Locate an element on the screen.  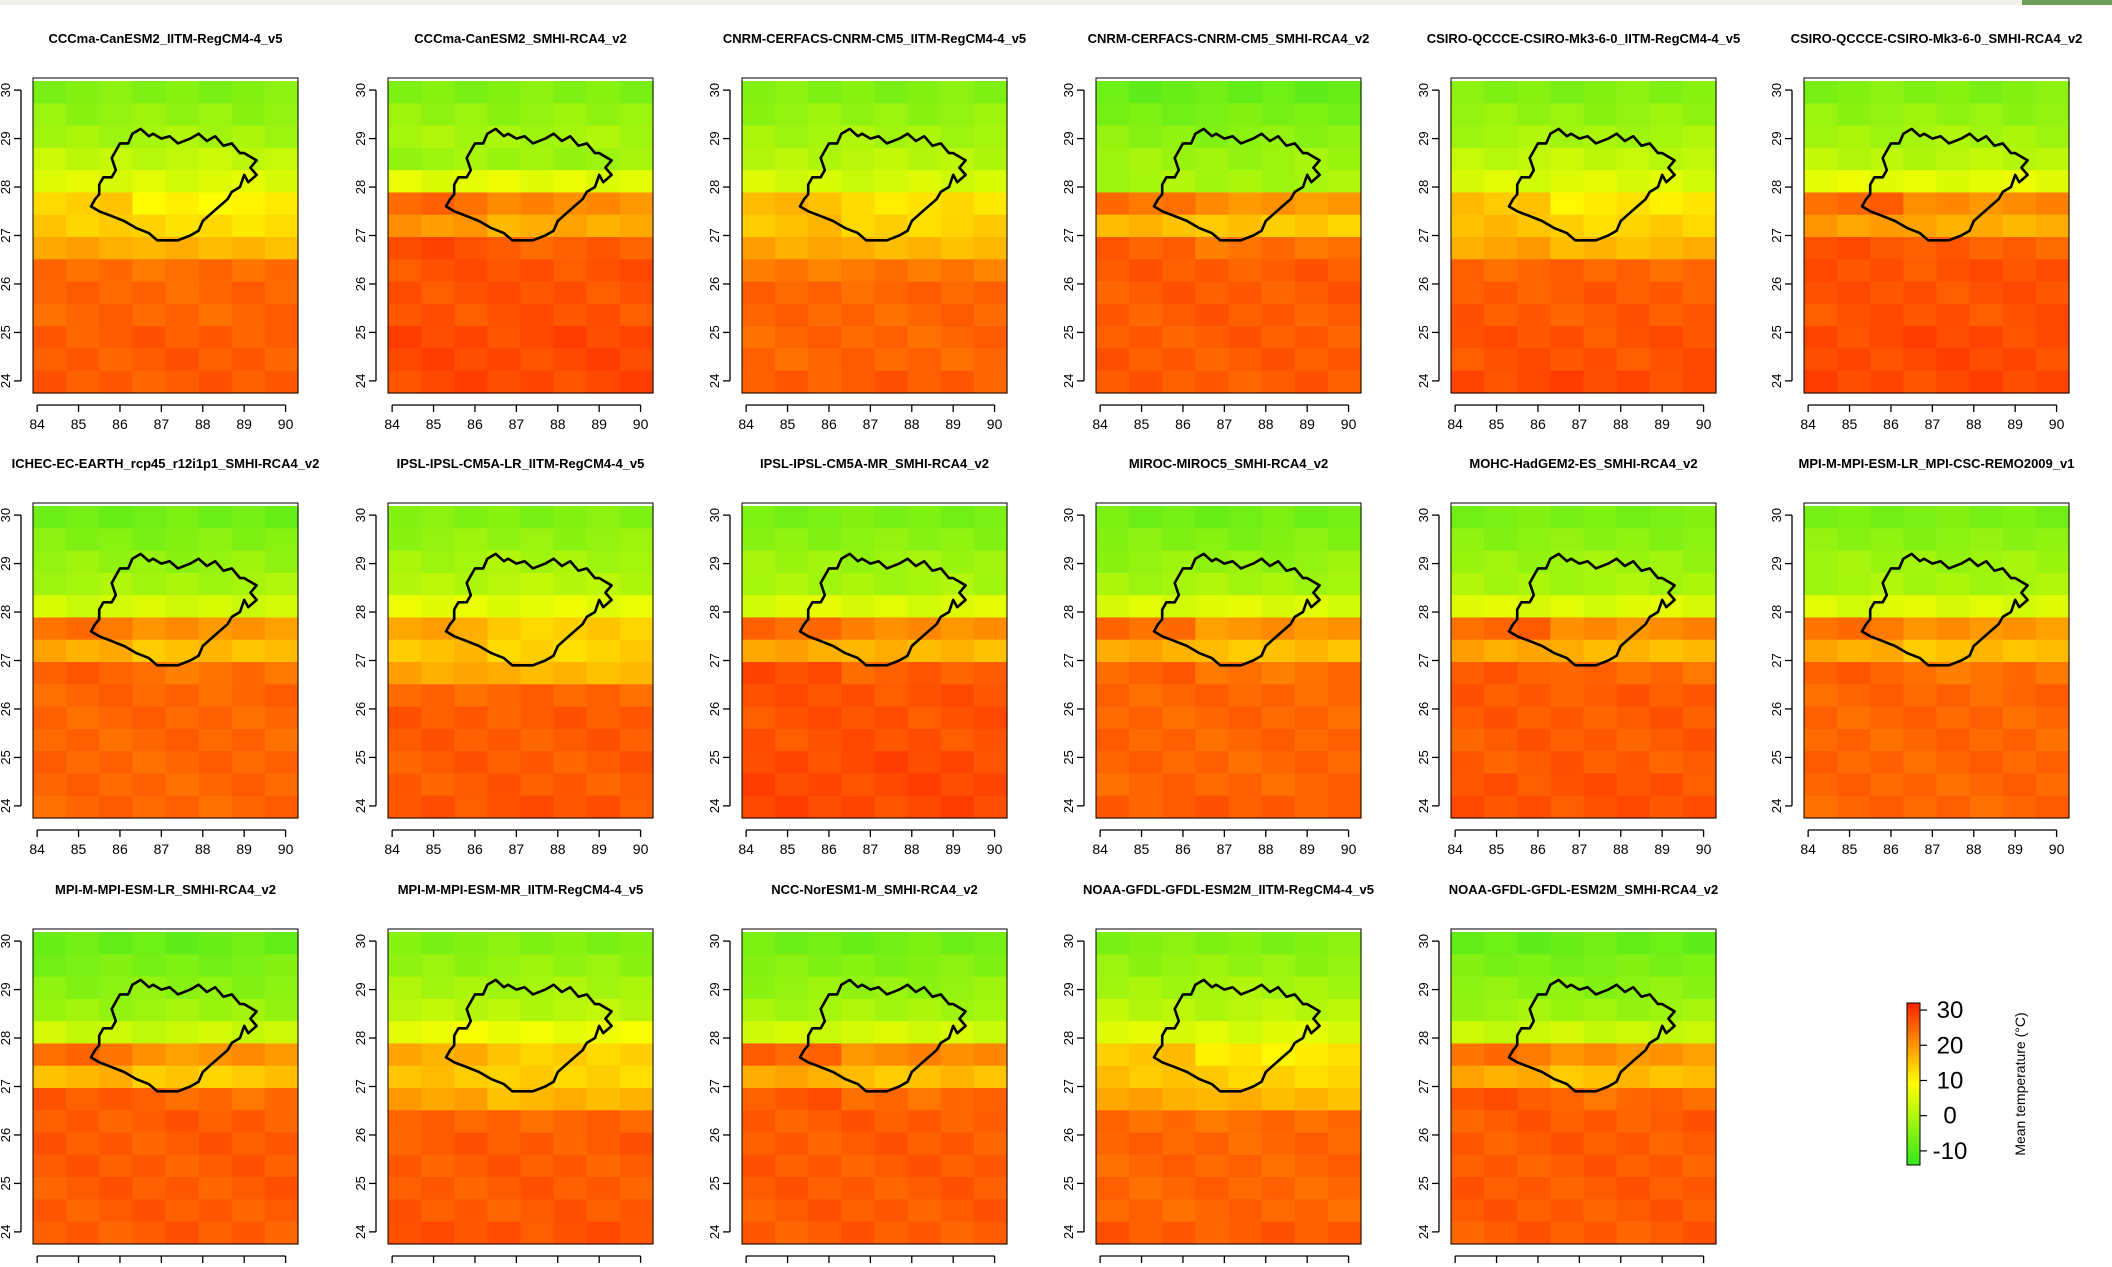
colorbar-tick-label: 10 is located at coordinates (1950, 1080).